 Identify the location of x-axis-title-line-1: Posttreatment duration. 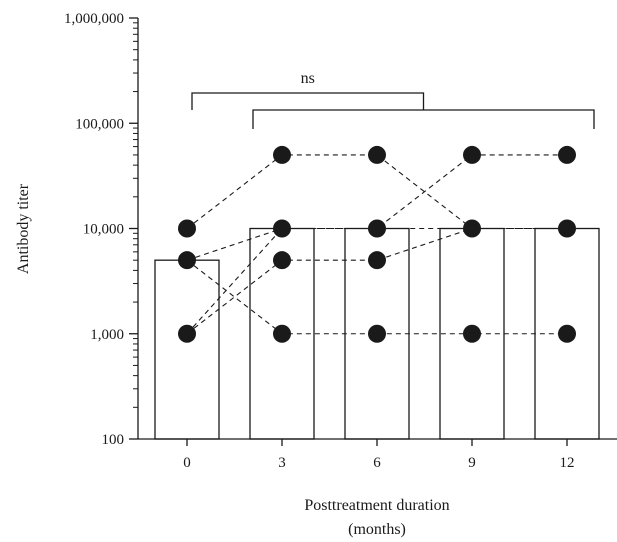
(376, 505).